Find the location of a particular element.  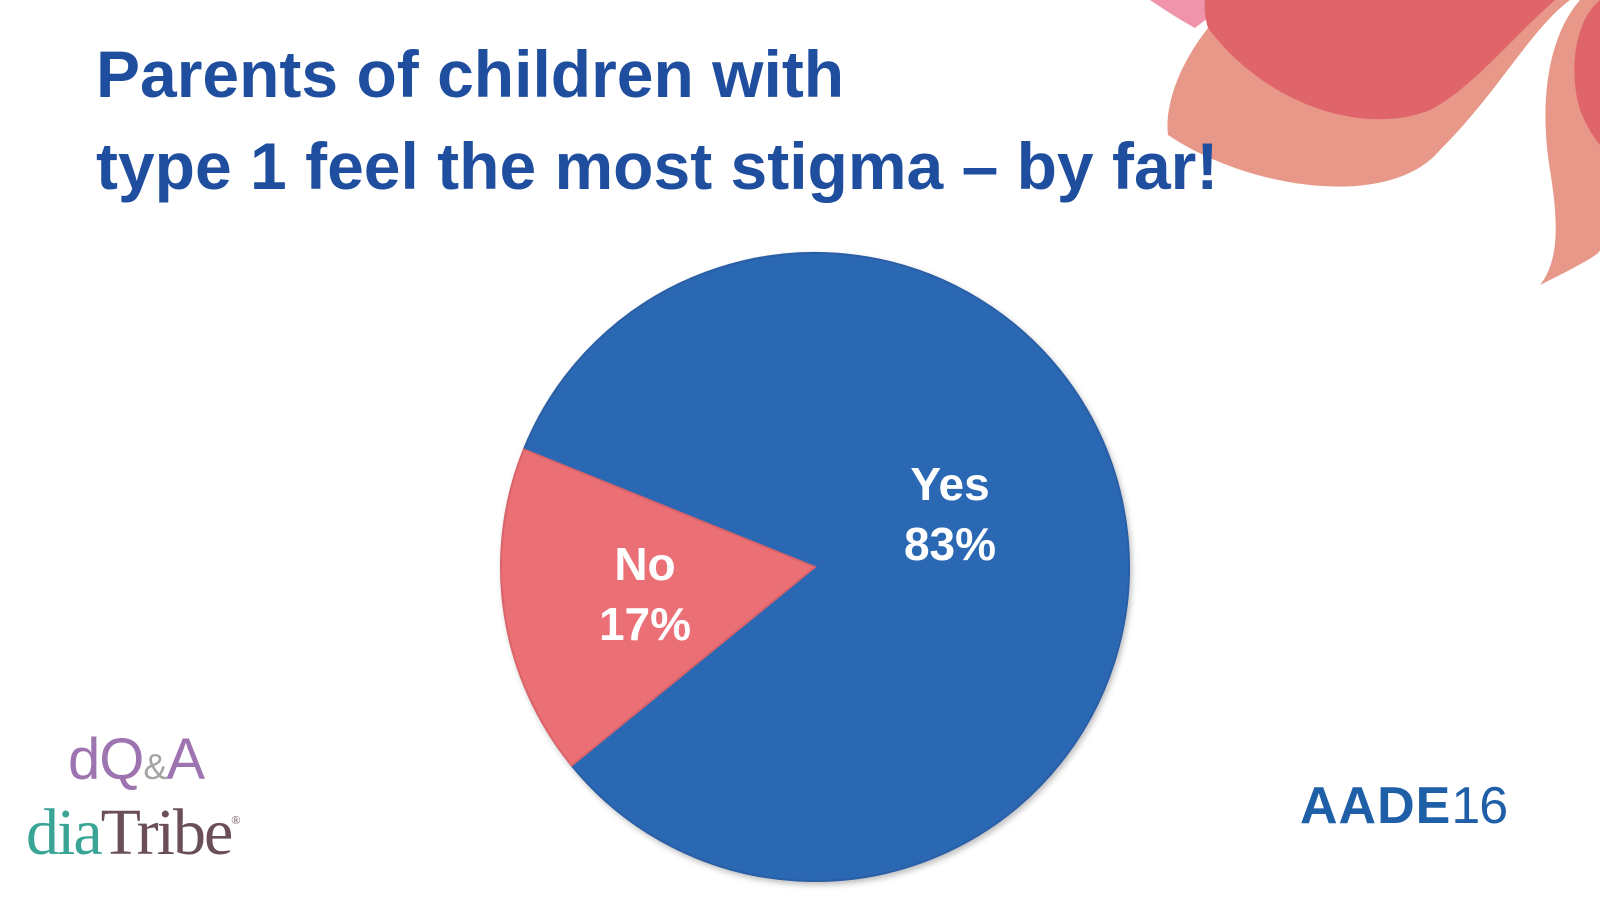

pie-label-yes: Yes is located at coordinates (949, 484).